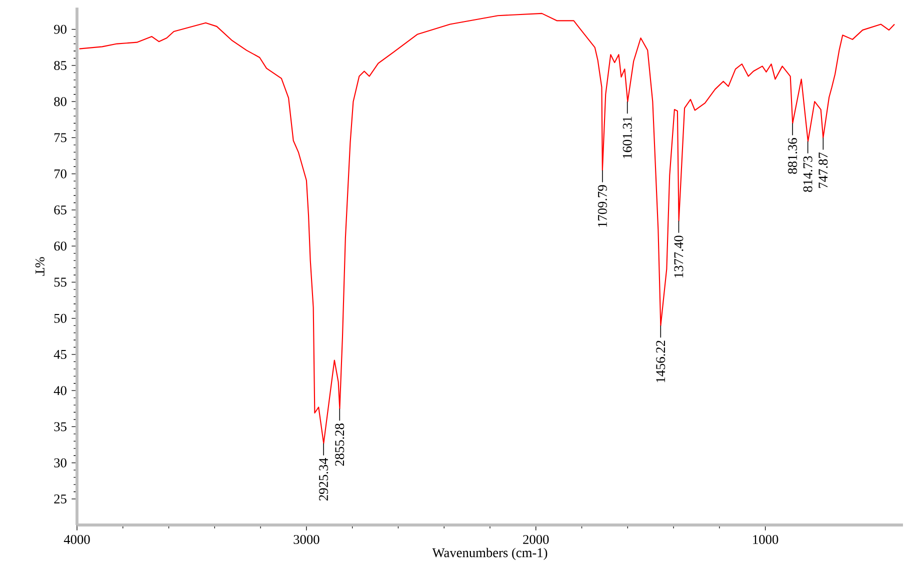  What do you see at coordinates (60, 209) in the screenshot?
I see `y-tick-label: 65` at bounding box center [60, 209].